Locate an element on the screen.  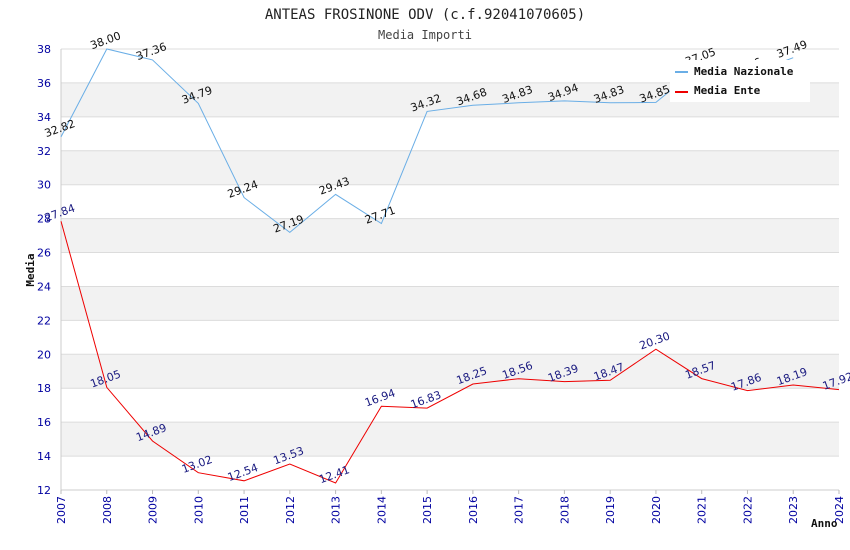
x-tick-label: 2016 is located at coordinates (473, 510).